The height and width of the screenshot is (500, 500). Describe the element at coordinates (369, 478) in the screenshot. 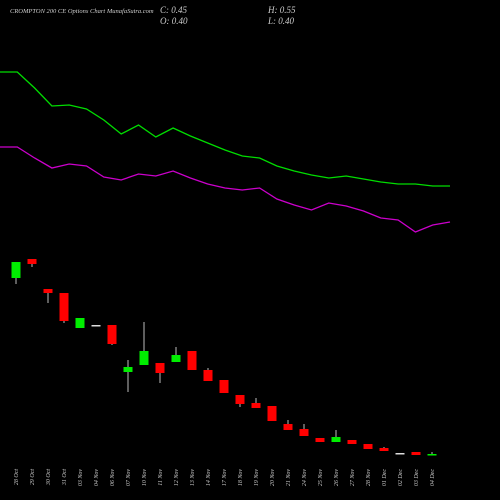

I see `x-tick-label: 28 Nov` at that location.